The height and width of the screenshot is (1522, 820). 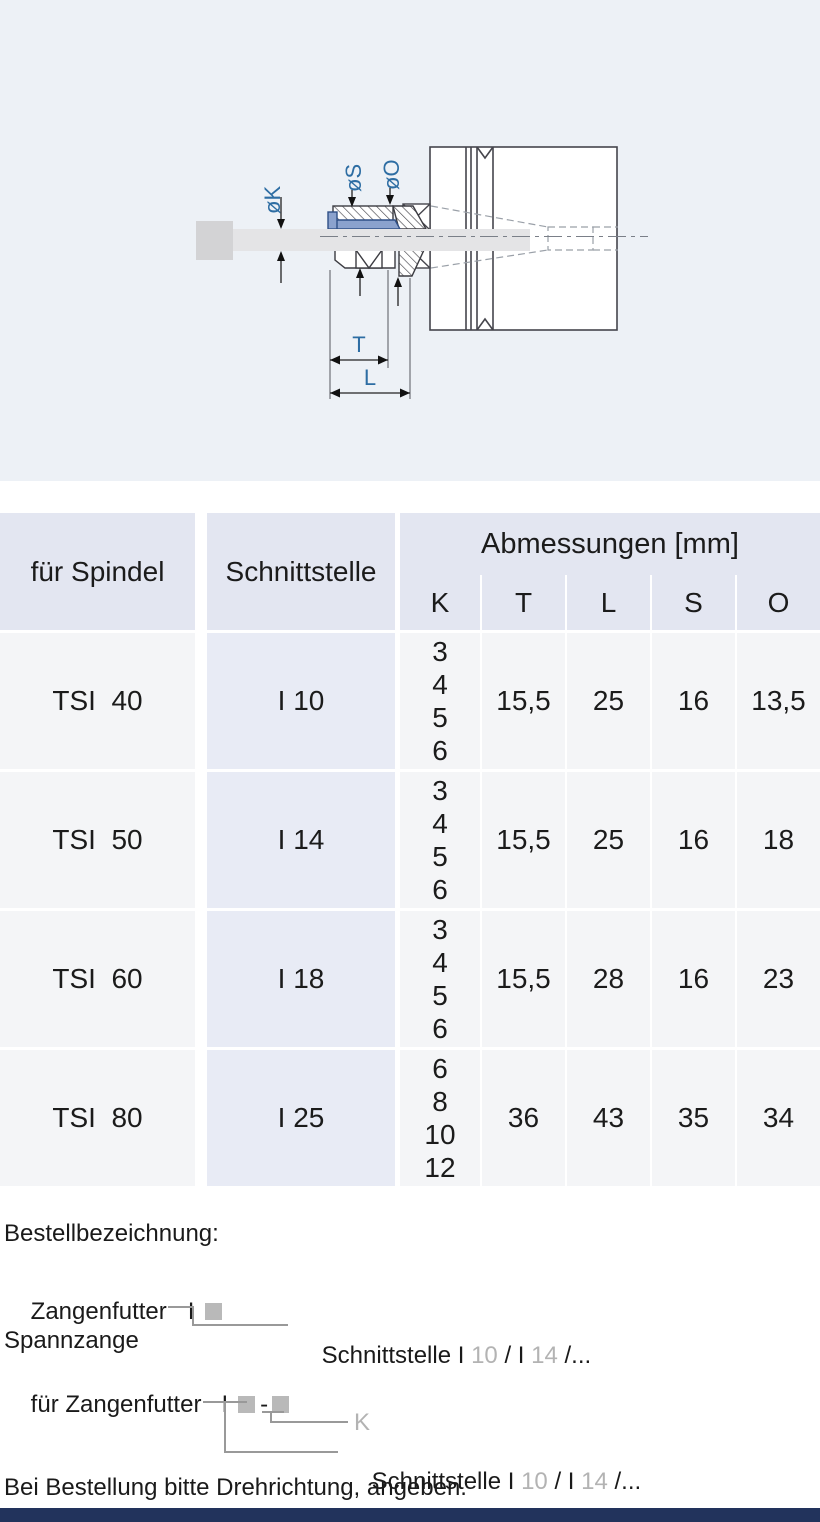 What do you see at coordinates (335, 279) in the screenshot?
I see `dimension-annotations: øK øS øO` at bounding box center [335, 279].